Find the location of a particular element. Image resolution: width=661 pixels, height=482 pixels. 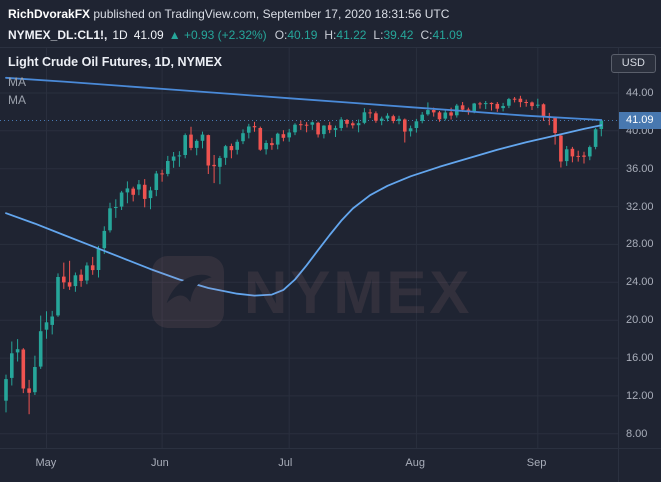

ohlc-open: O:40.19 is located at coordinates (296, 35).